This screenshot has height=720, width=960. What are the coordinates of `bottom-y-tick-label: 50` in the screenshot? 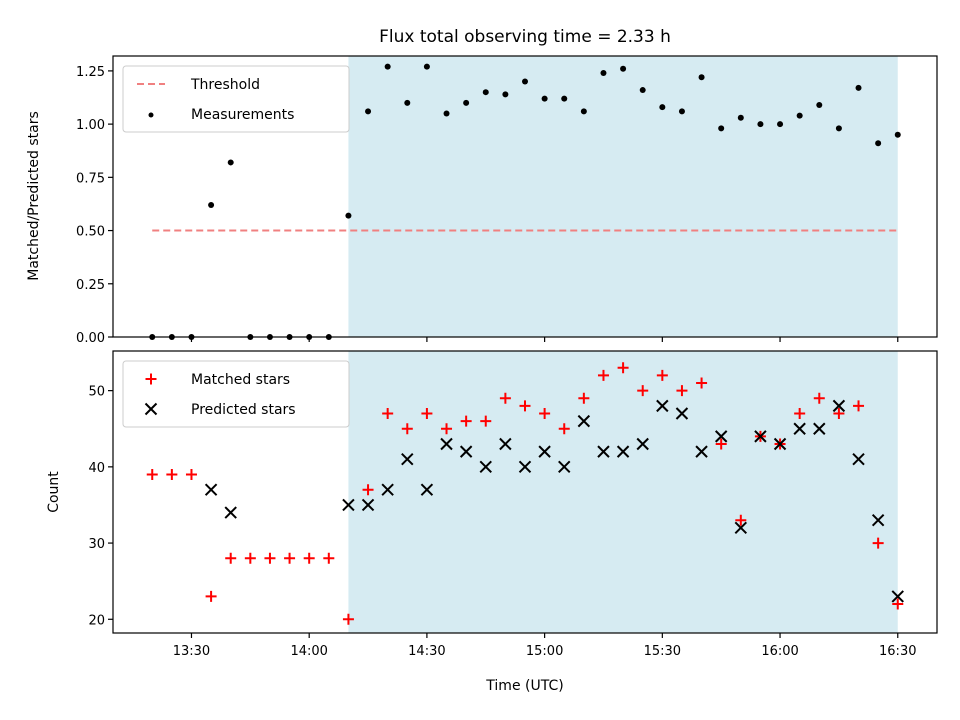 It's located at (96, 392).